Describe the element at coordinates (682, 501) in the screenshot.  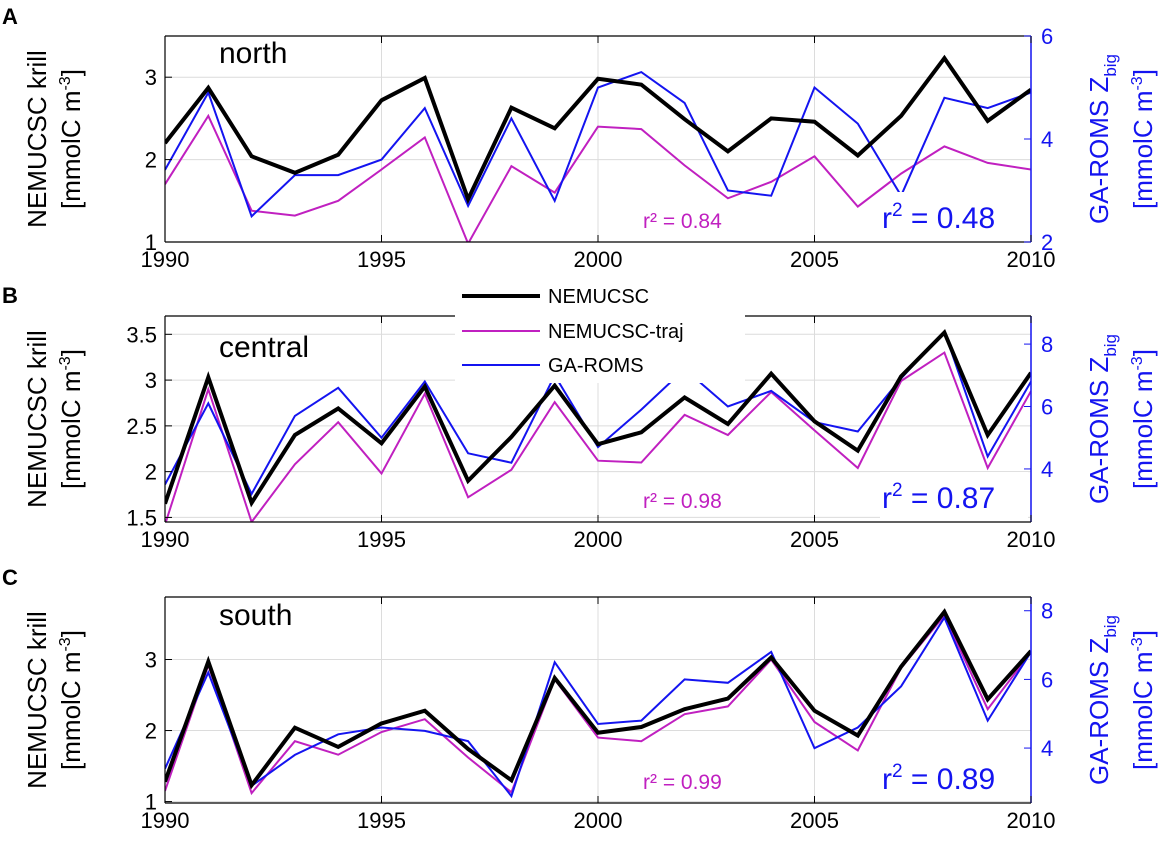
I see `r2-traj-label: r² = 0.98` at that location.